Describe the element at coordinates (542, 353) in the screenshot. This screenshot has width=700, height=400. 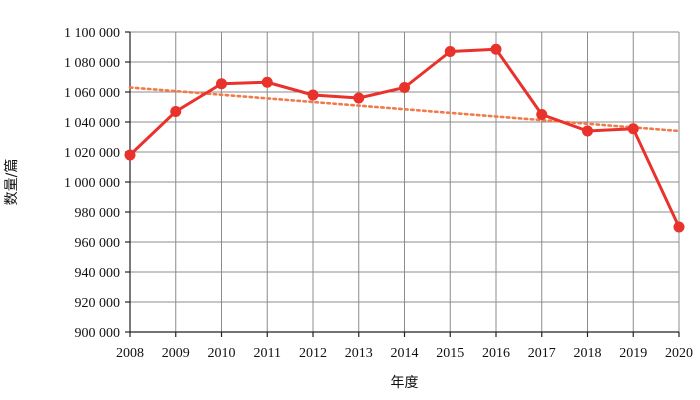
I see `x-tick-label: 2017` at that location.